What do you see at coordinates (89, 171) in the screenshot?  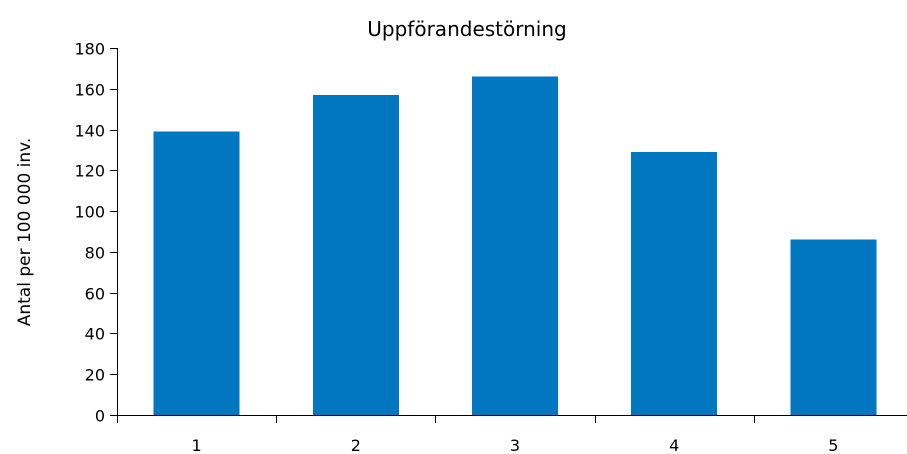 I see `y-tick-label: 120` at bounding box center [89, 171].